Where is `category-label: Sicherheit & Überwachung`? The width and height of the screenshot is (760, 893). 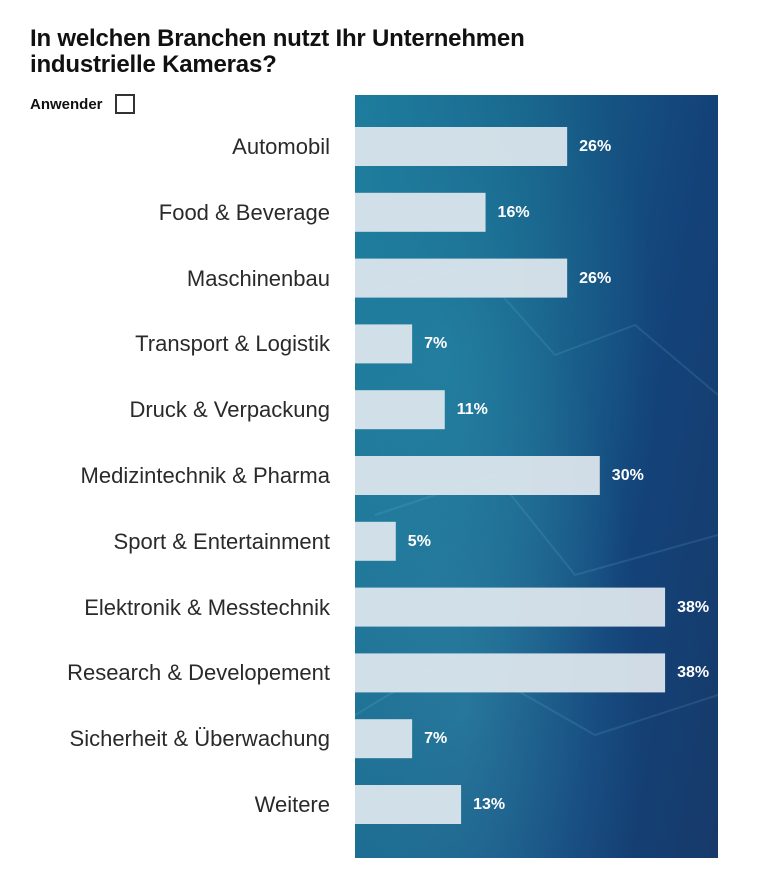
category-label: Sicherheit & Überwachung is located at coordinates (199, 739).